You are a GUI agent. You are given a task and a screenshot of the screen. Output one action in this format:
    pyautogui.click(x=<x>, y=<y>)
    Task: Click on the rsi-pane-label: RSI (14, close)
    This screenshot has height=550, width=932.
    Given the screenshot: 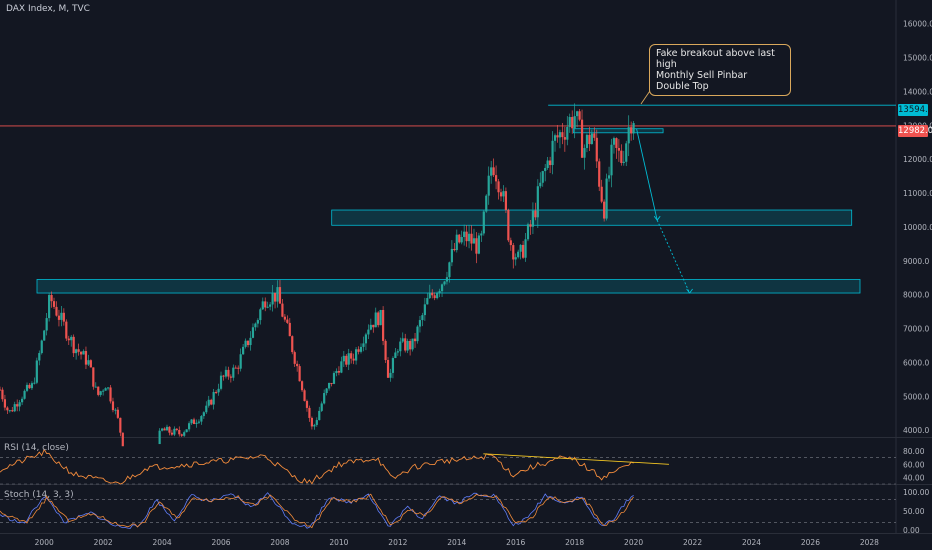 What is the action you would take?
    pyautogui.click(x=36, y=448)
    